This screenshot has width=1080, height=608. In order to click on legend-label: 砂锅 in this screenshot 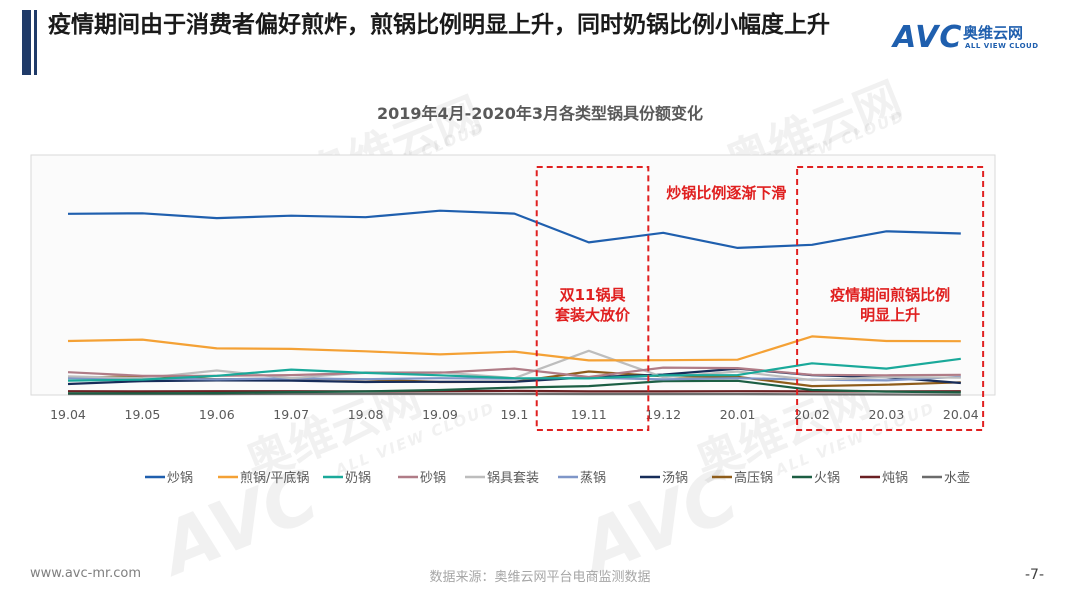, I will do `click(433, 478)`.